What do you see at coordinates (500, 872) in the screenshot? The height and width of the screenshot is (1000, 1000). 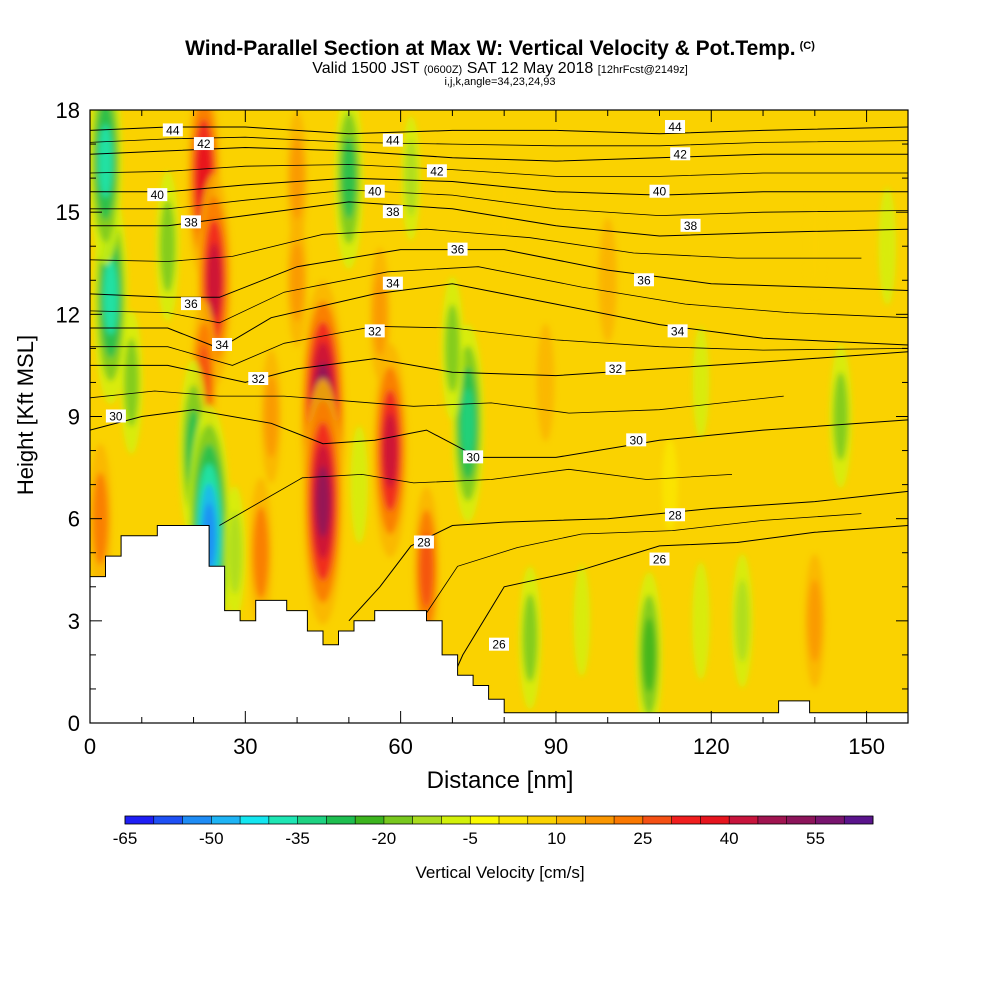 I see `colorbar-label: Vertical Velocity [cm/s]` at bounding box center [500, 872].